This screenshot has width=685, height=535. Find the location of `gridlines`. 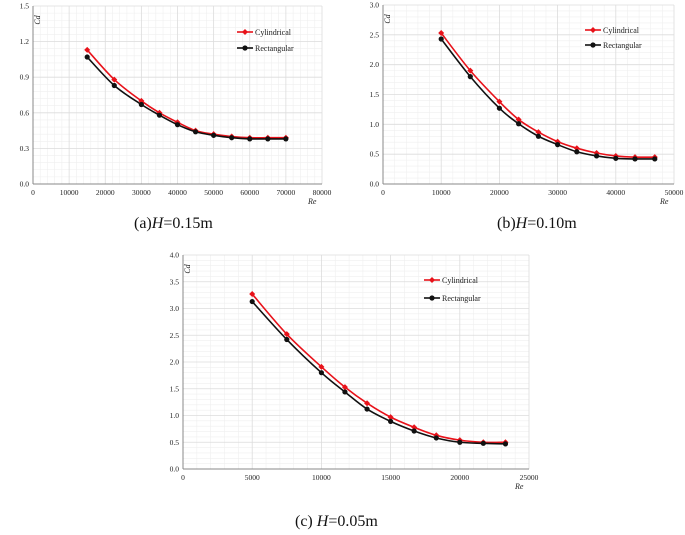

gridlines is located at coordinates (177, 95).